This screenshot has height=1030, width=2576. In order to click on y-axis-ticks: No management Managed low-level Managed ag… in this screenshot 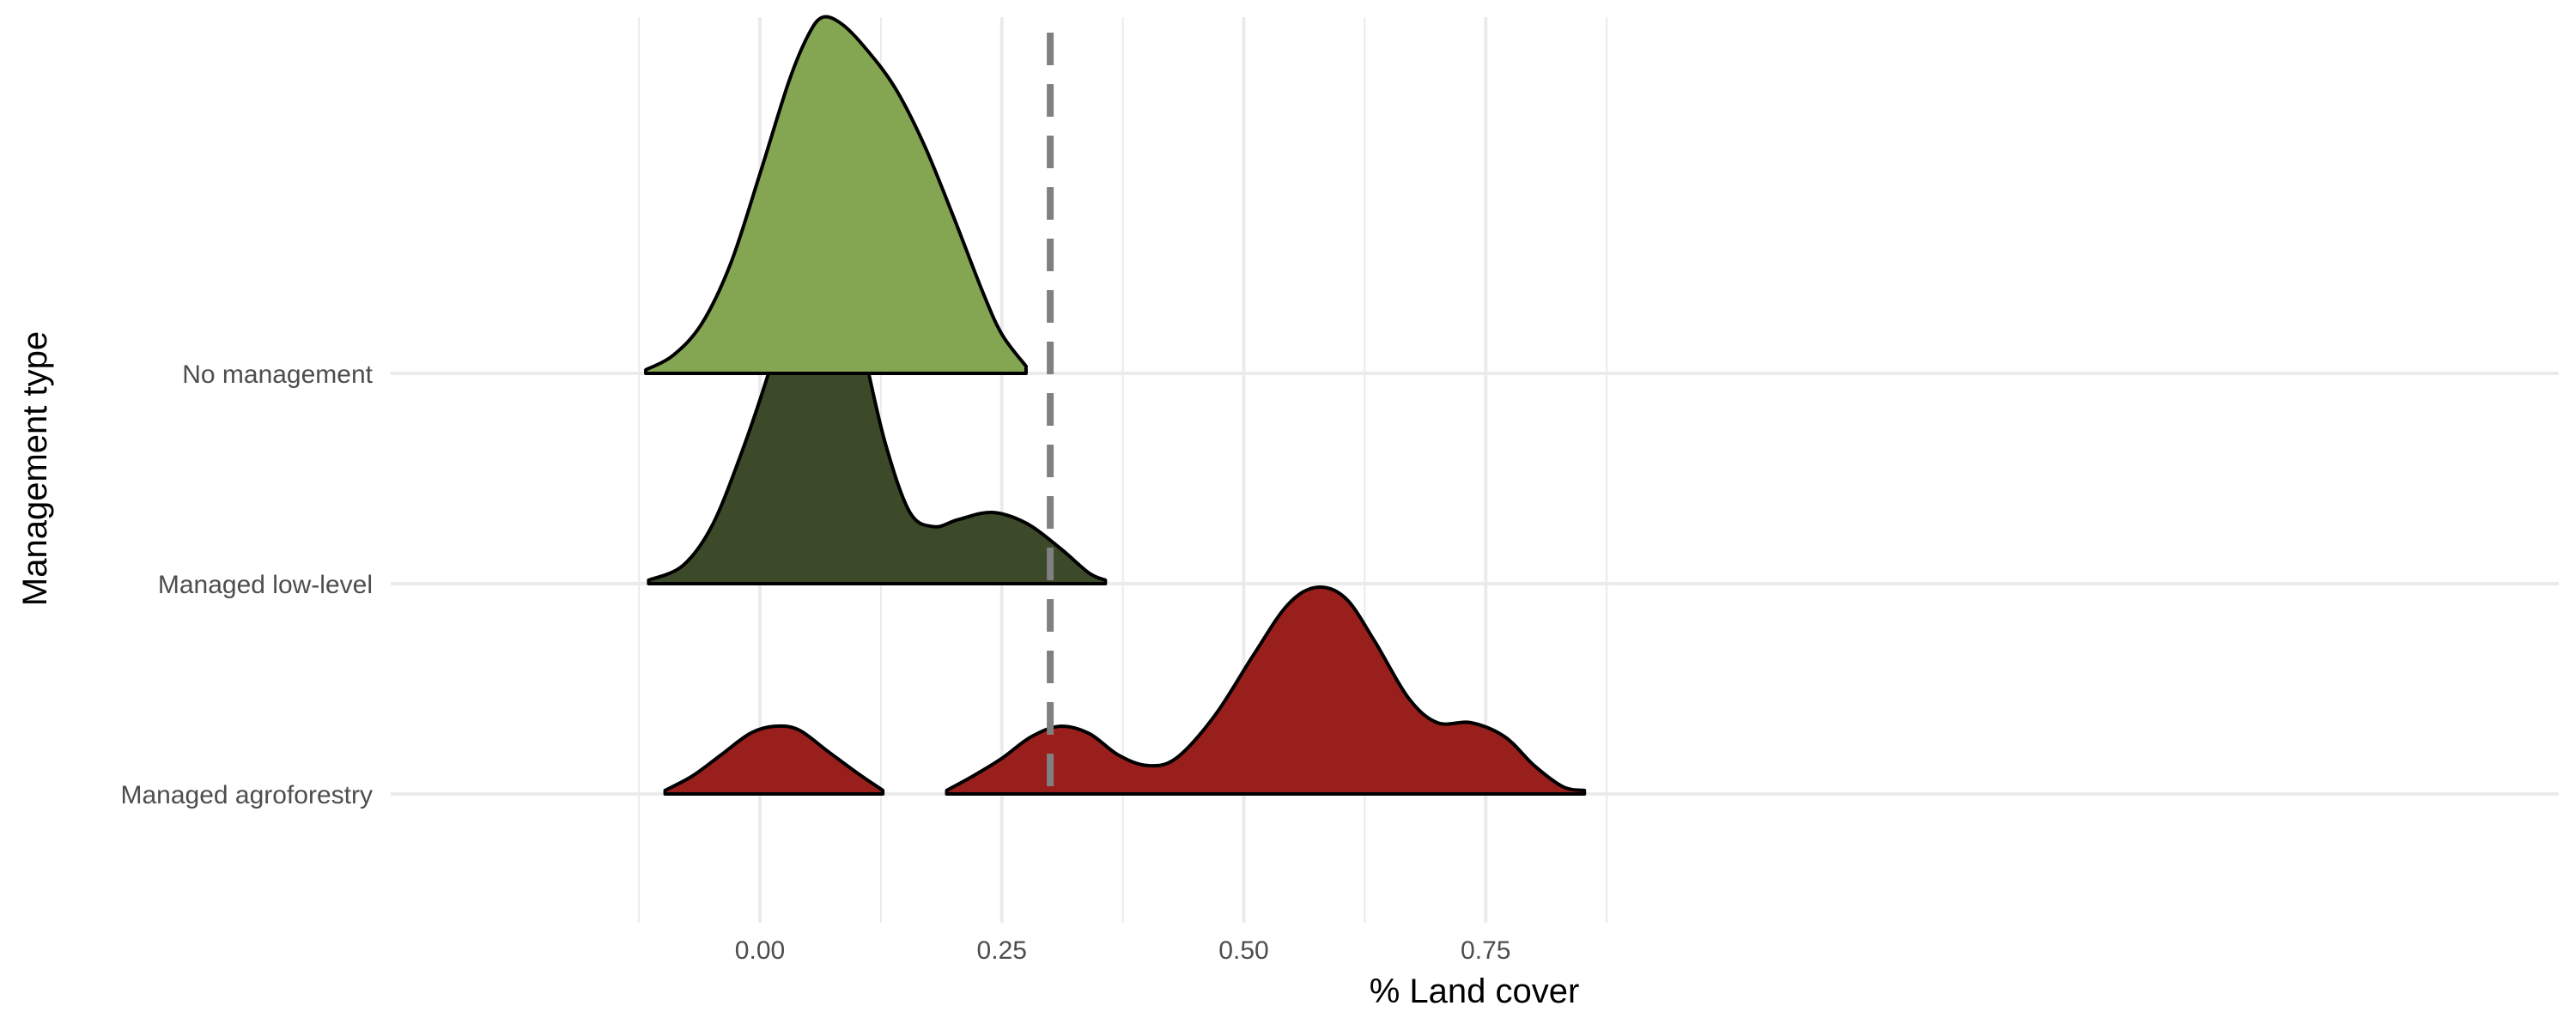, I will do `click(248, 584)`.